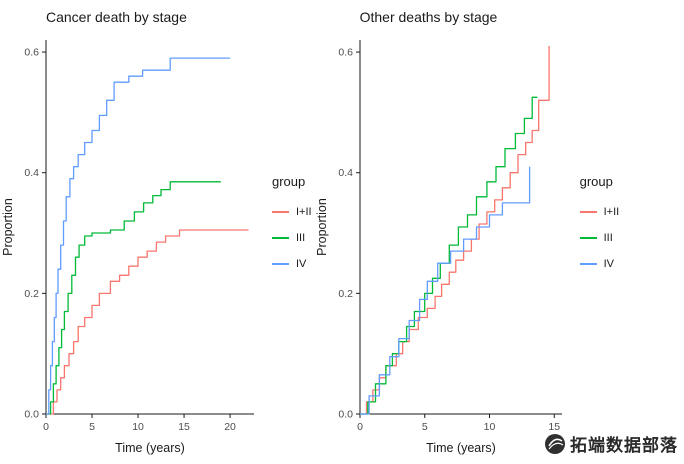  I want to click on legend-cancer-death: group I+II III IV, so click(292, 232).